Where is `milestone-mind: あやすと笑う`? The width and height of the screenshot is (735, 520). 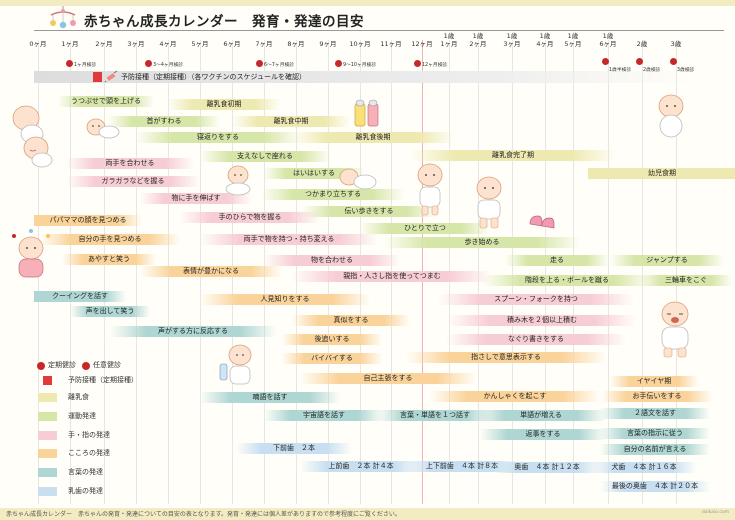
milestone-mind: あやすと笑う is located at coordinates (109, 259).